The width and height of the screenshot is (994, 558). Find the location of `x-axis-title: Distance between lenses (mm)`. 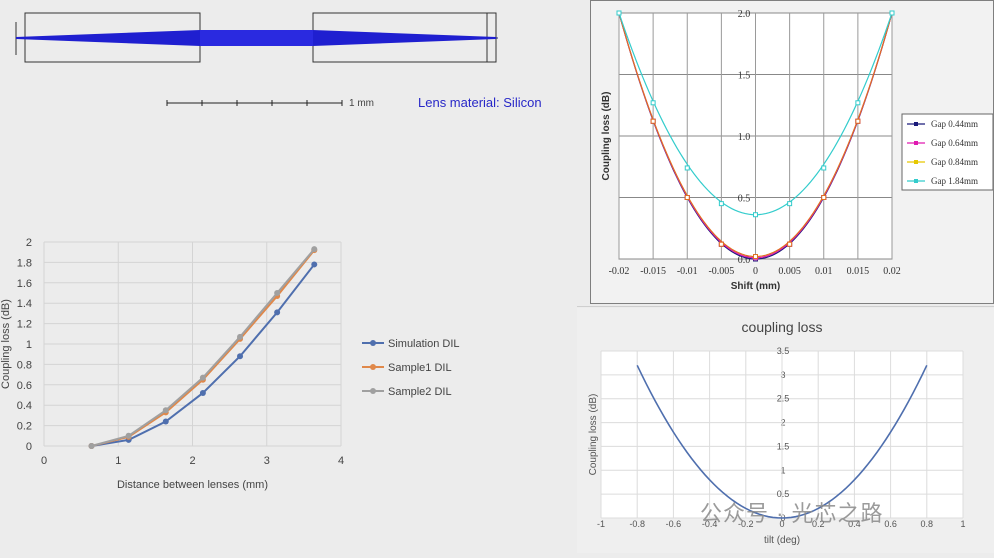

x-axis-title: Distance between lenses (mm) is located at coordinates (192, 485).